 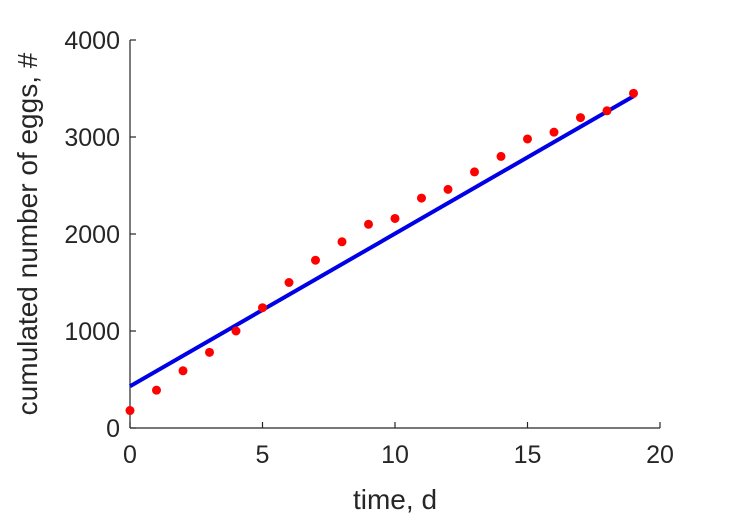 What do you see at coordinates (113, 429) in the screenshot?
I see `y-tick-label: 0` at bounding box center [113, 429].